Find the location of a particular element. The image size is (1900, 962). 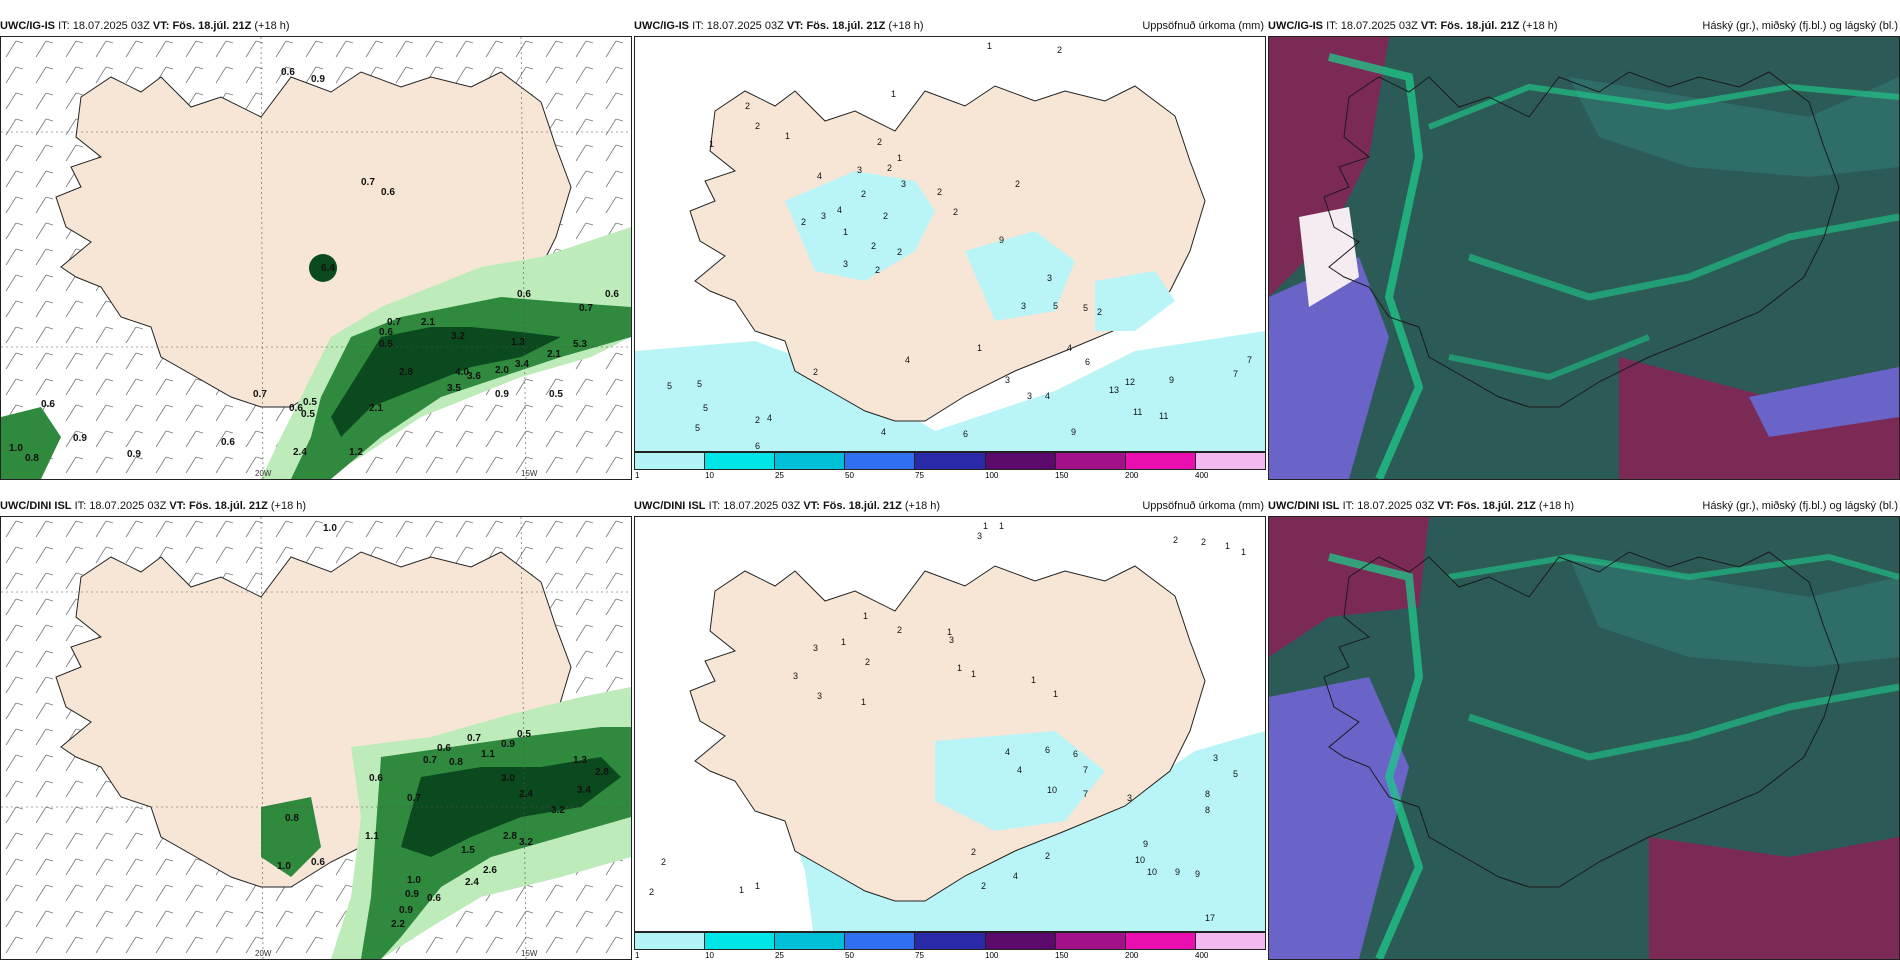

value-label: 5.3 is located at coordinates (580, 344).